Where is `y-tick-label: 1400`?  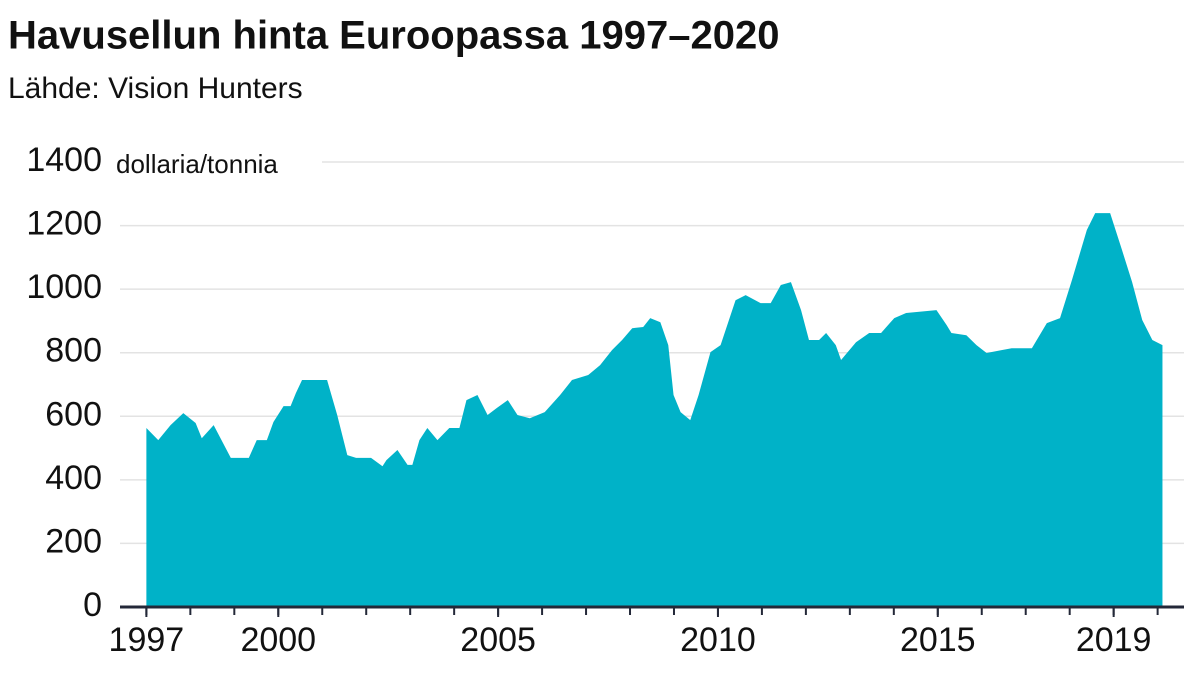
y-tick-label: 1400 is located at coordinates (64, 160).